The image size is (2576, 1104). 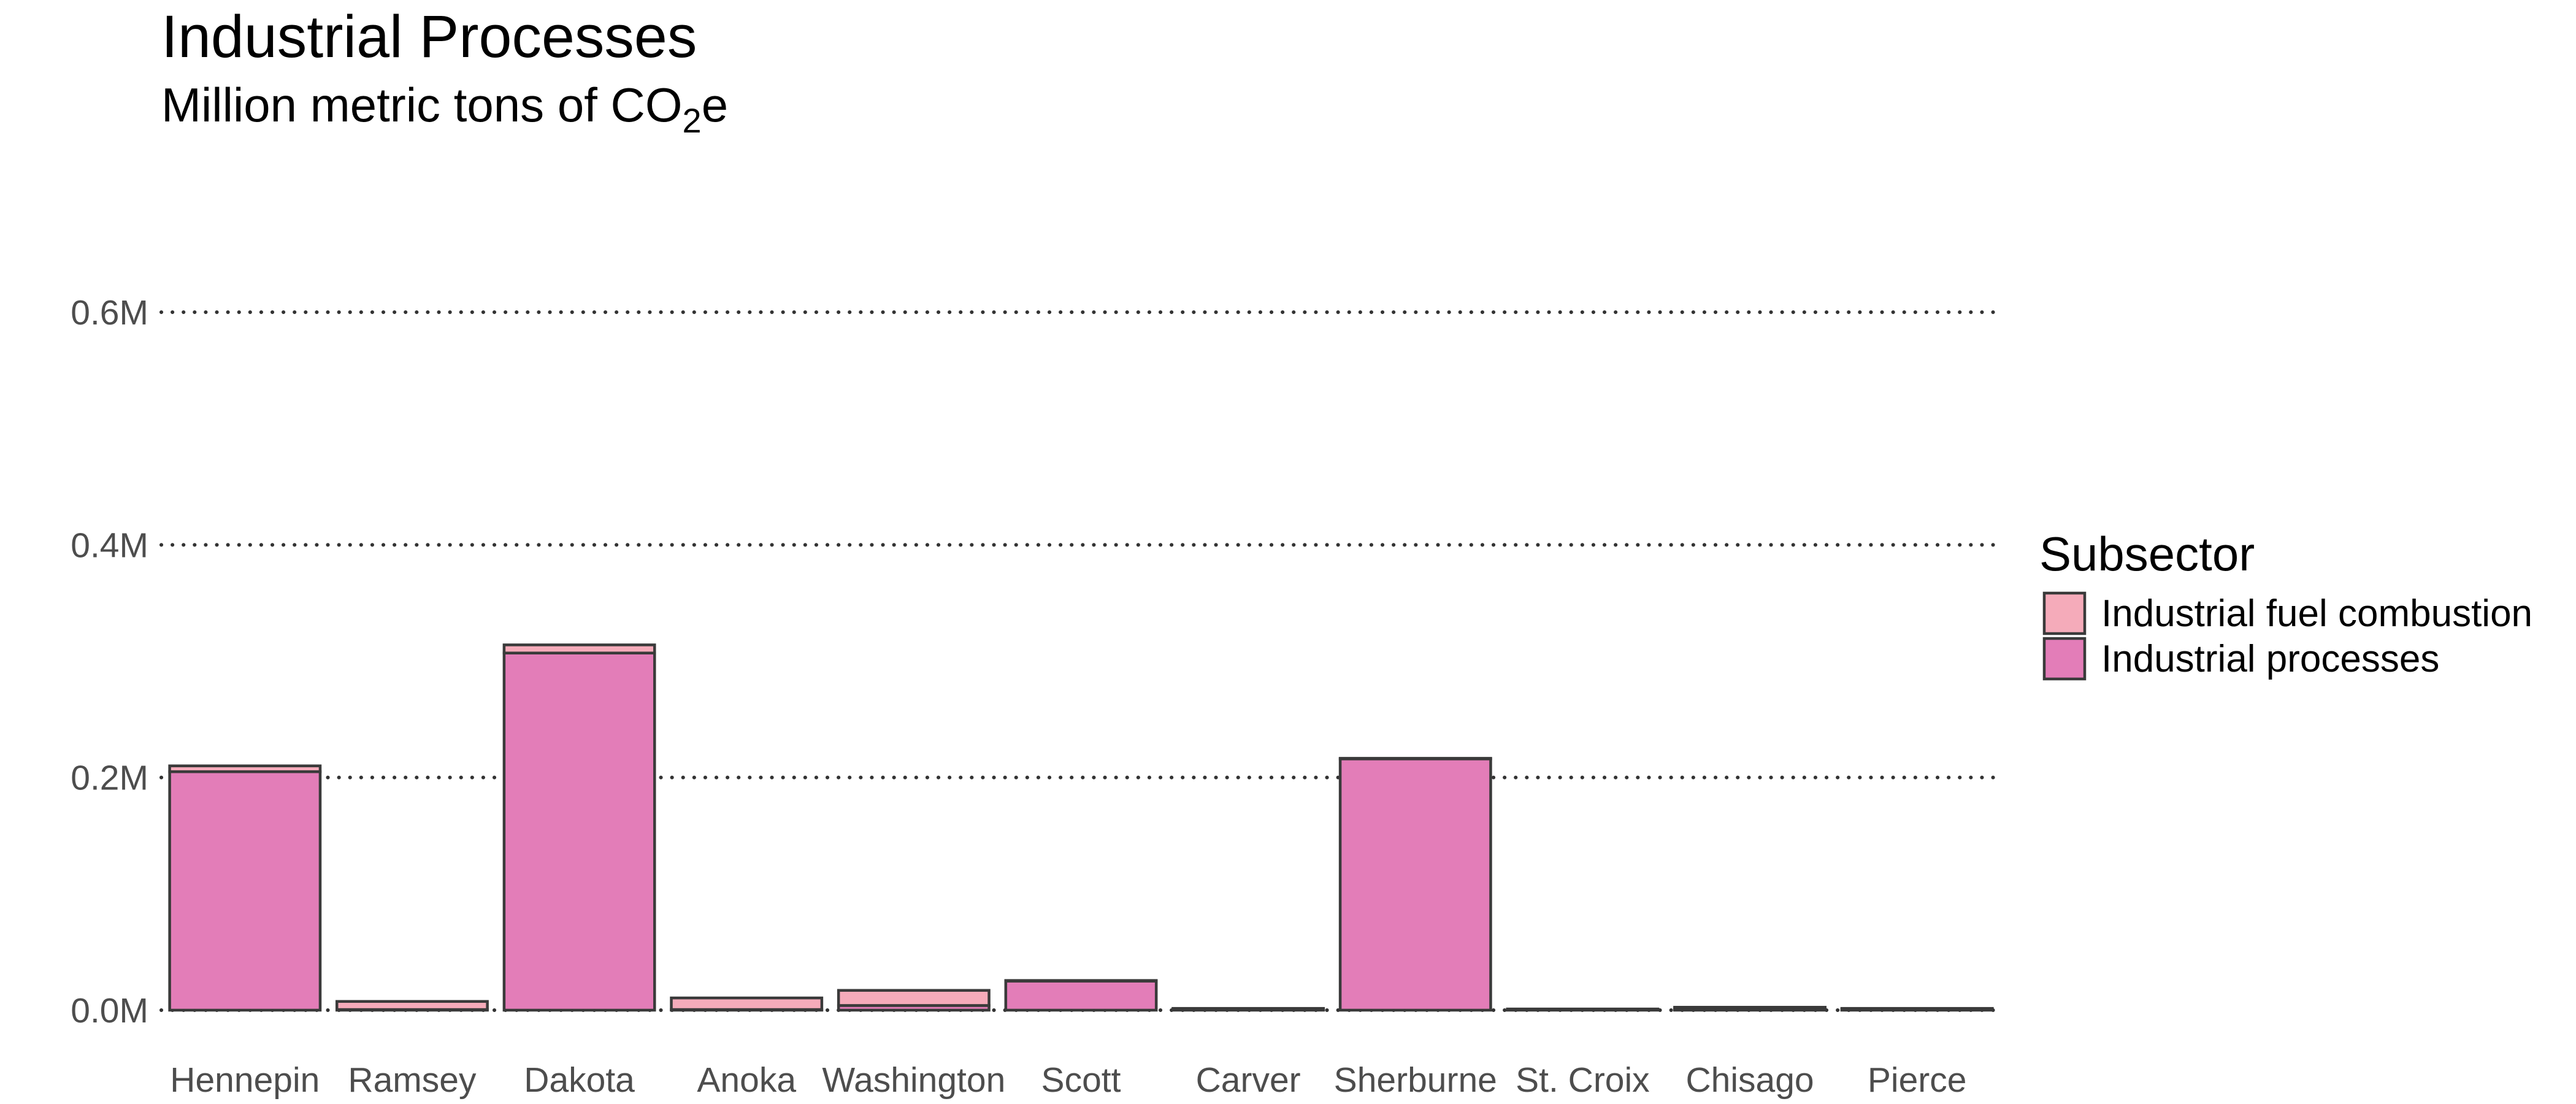 What do you see at coordinates (109, 778) in the screenshot?
I see `y-tick-label: 0.2M` at bounding box center [109, 778].